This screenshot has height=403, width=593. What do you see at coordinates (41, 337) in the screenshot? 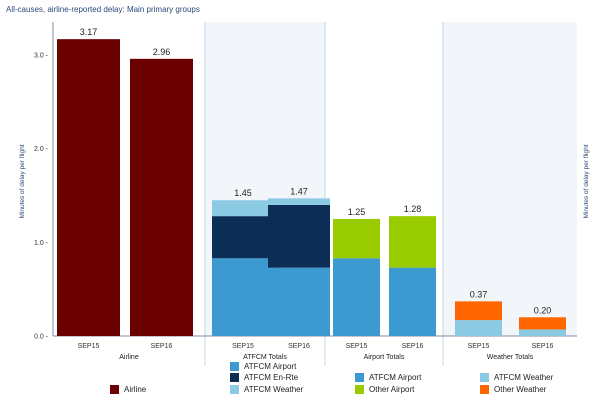
I see `y-tick-label: 0.0 -` at bounding box center [41, 337].